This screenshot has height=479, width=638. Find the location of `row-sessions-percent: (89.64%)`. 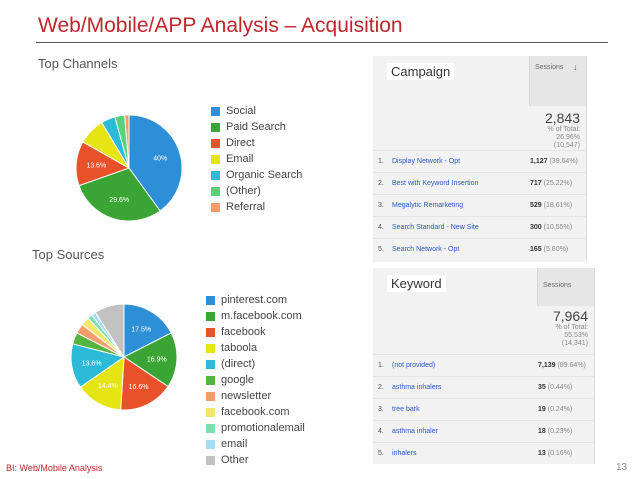

row-sessions-percent: (89.64%) is located at coordinates (570, 365).